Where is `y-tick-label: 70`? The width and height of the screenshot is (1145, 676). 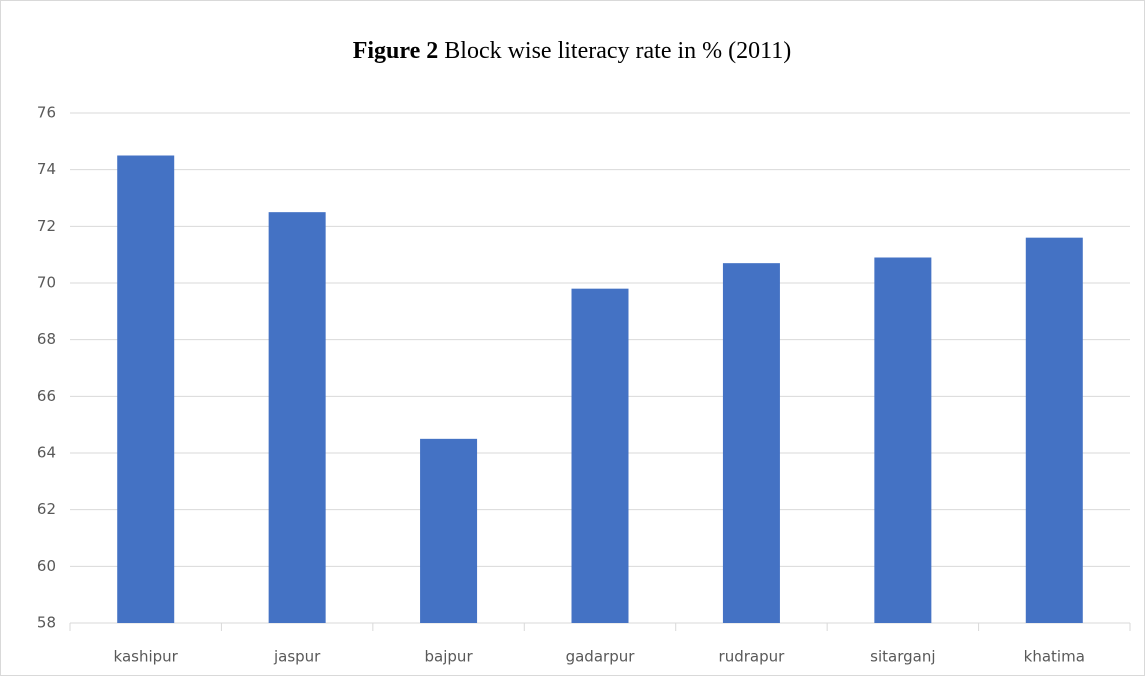
y-tick-label: 70 is located at coordinates (46, 283).